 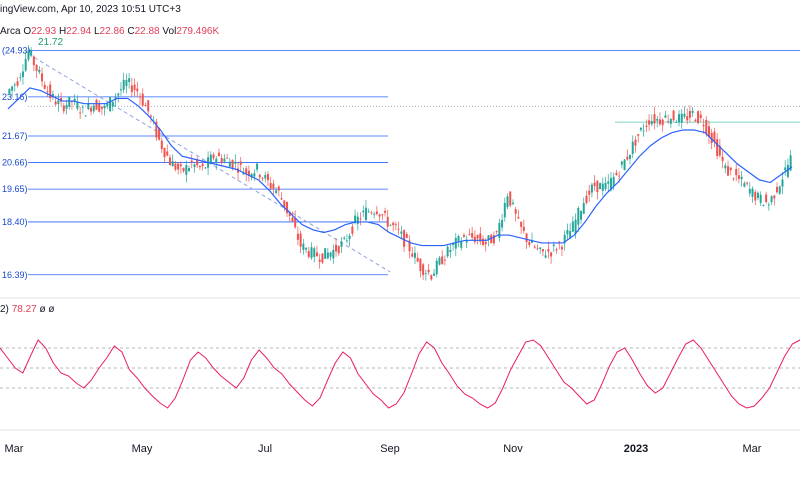 I want to click on volume-value: 279.496K, so click(x=198, y=31).